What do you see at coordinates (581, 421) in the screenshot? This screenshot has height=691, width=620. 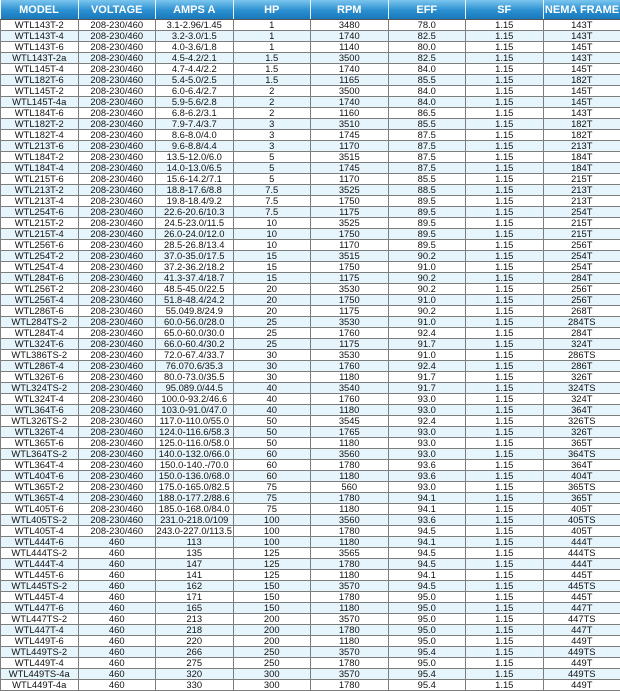 I see `cell-nema-frame: 326TS` at bounding box center [581, 421].